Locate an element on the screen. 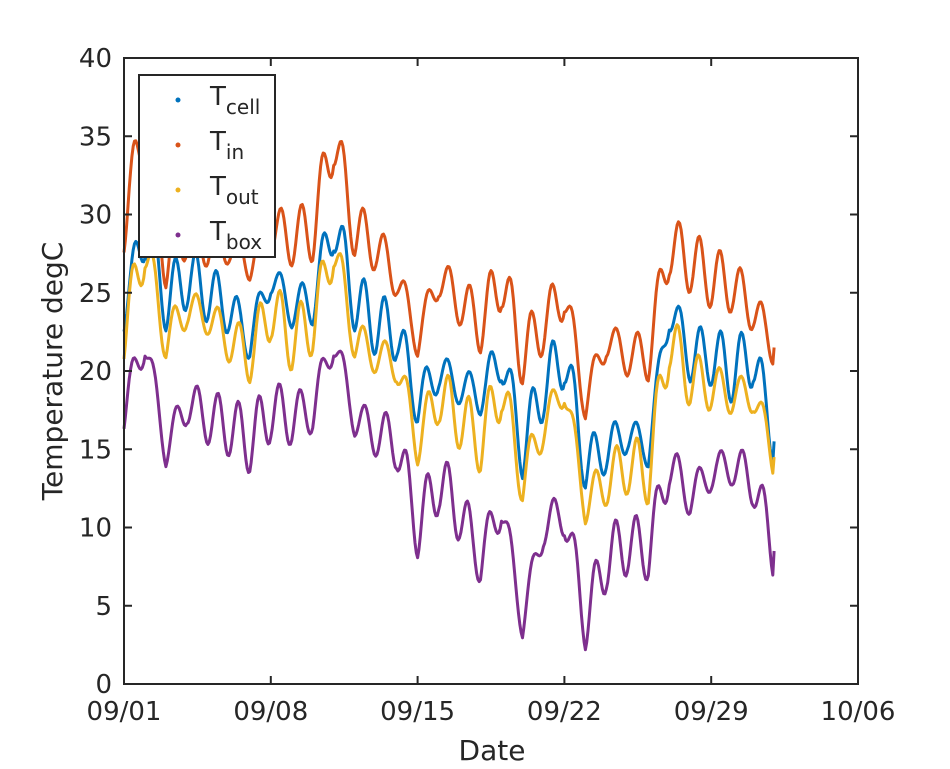 The width and height of the screenshot is (950, 769). legend-box is located at coordinates (207, 166).